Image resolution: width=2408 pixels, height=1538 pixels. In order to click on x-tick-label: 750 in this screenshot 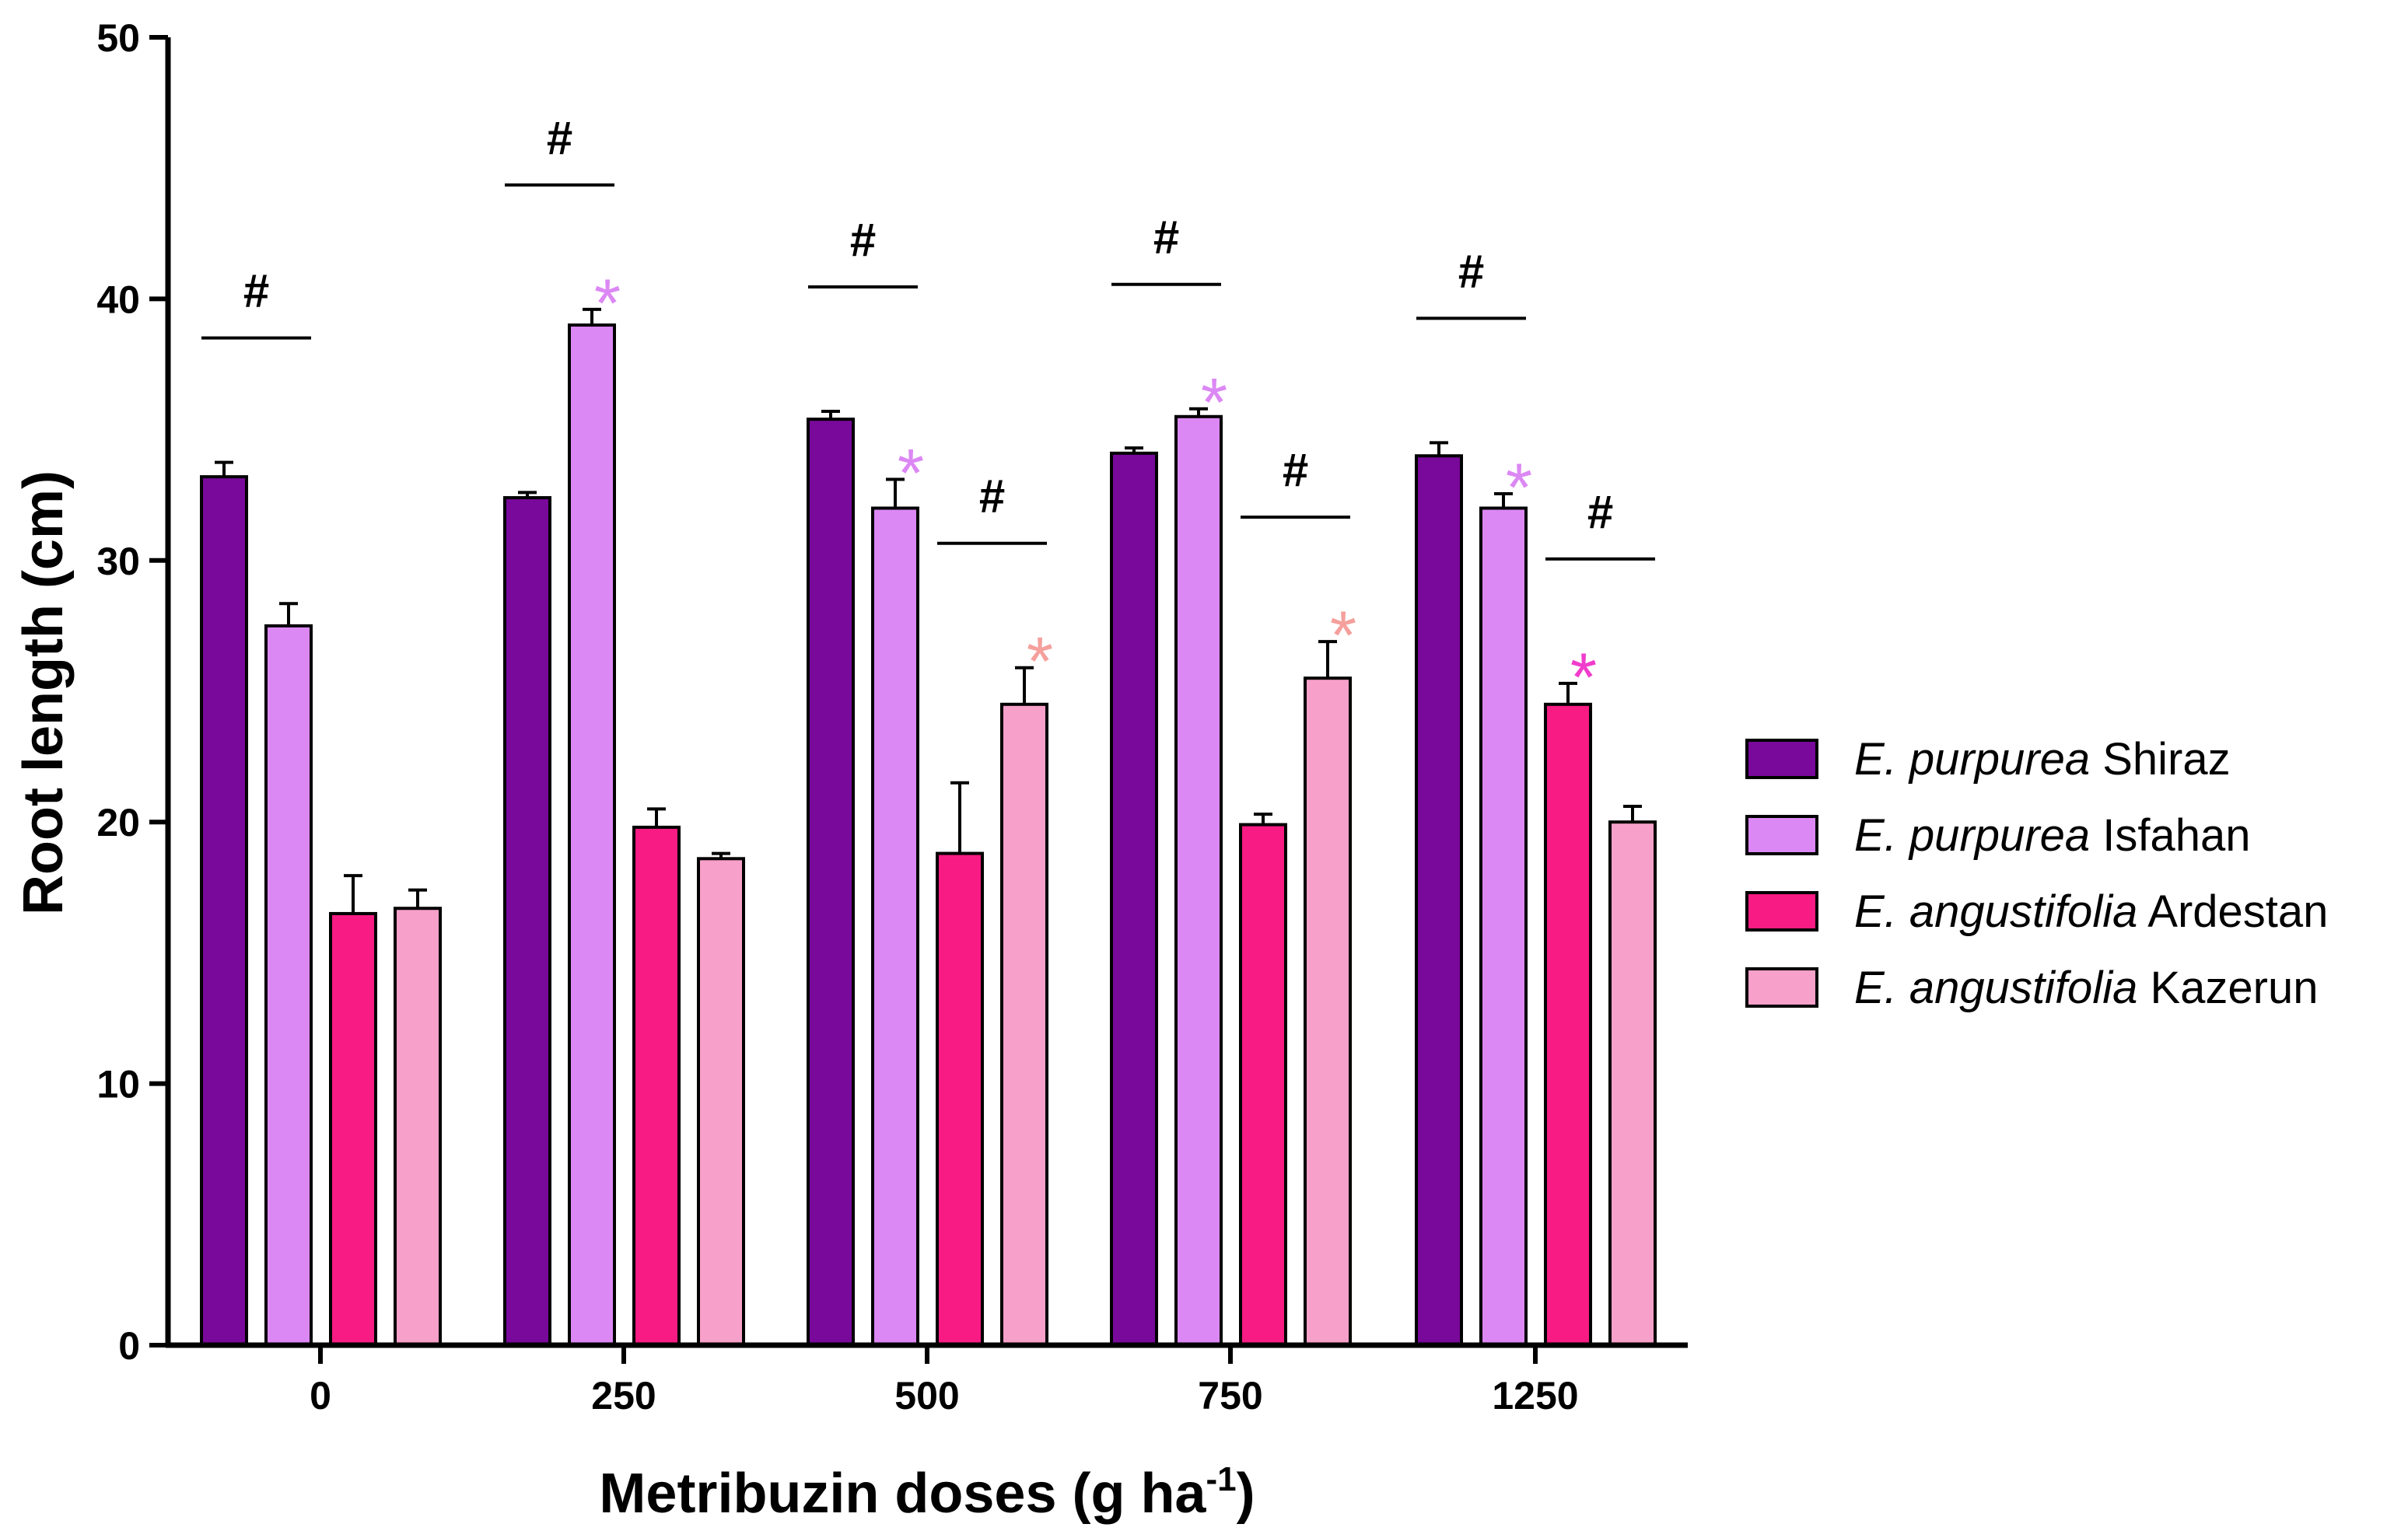, I will do `click(1230, 1395)`.